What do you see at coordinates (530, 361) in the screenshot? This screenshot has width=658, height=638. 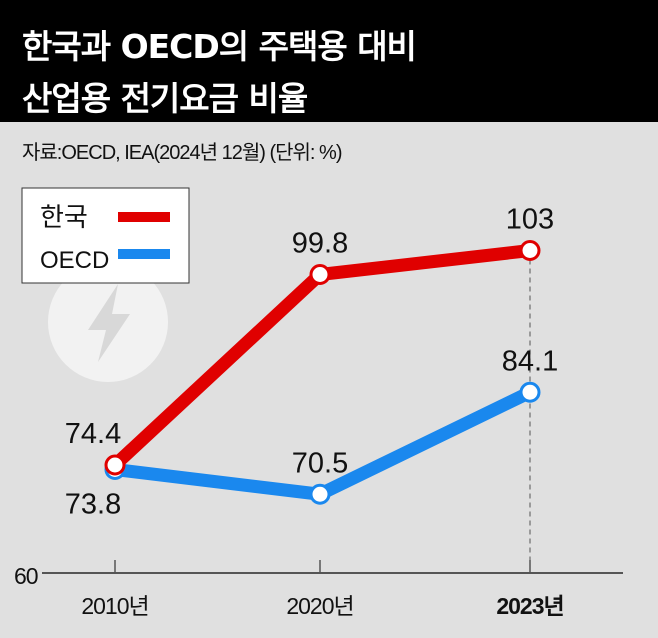 I see `data-label-oecd: 84.1` at bounding box center [530, 361].